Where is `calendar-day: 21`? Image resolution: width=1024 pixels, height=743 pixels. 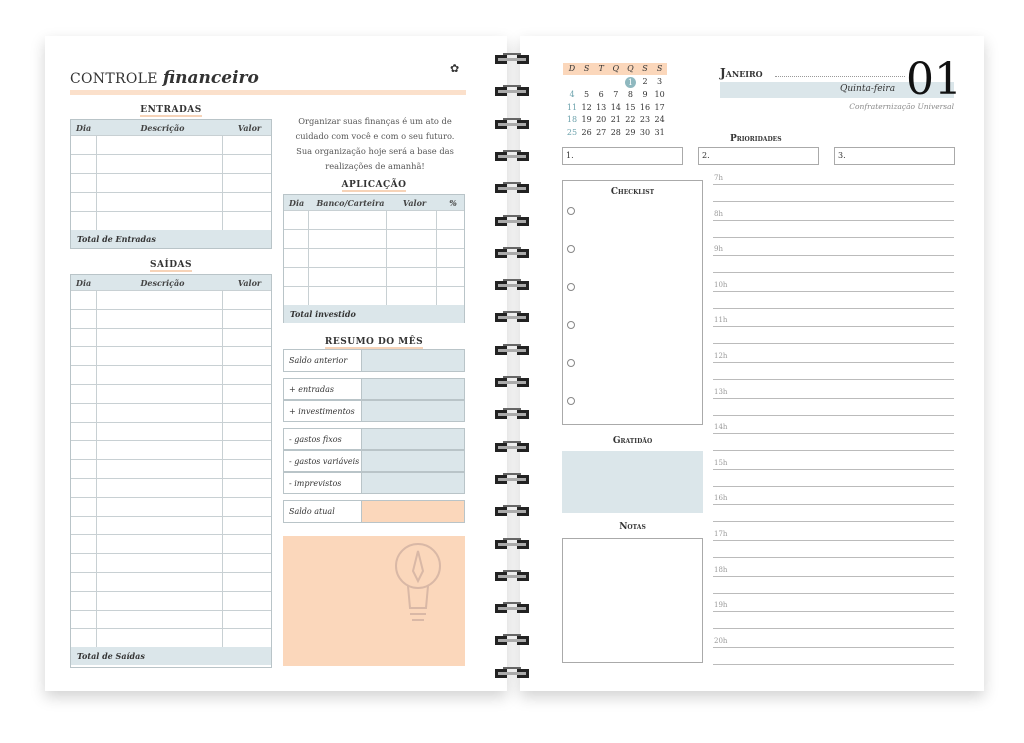 calendar-day: 21 is located at coordinates (615, 120).